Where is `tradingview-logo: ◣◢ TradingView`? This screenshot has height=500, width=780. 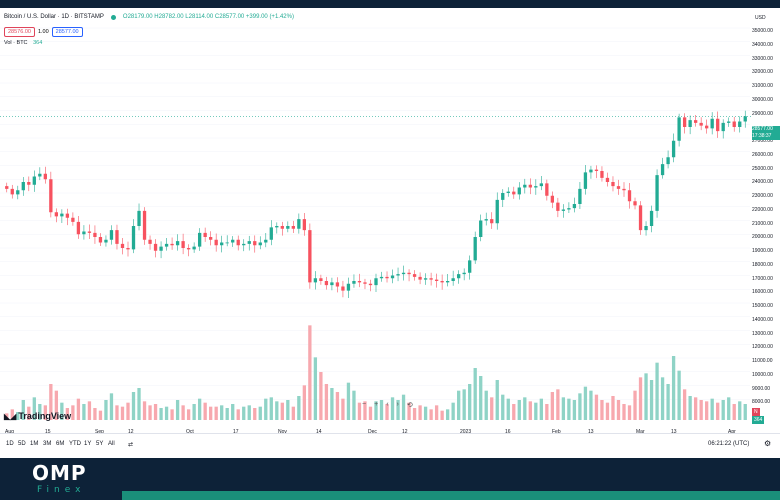 tradingview-logo: ◣◢ TradingView is located at coordinates (37, 416).